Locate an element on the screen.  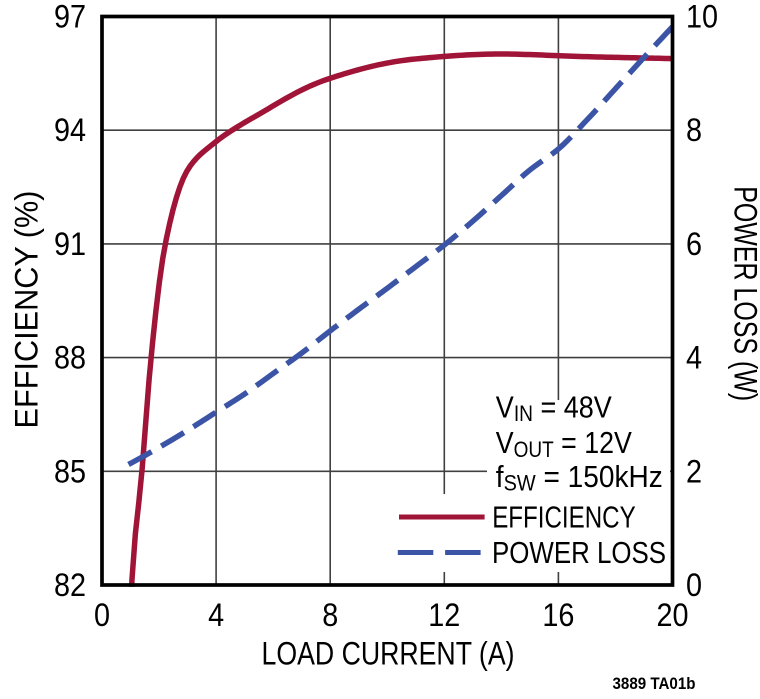
svg-text: 10 is located at coordinates (702, 17).